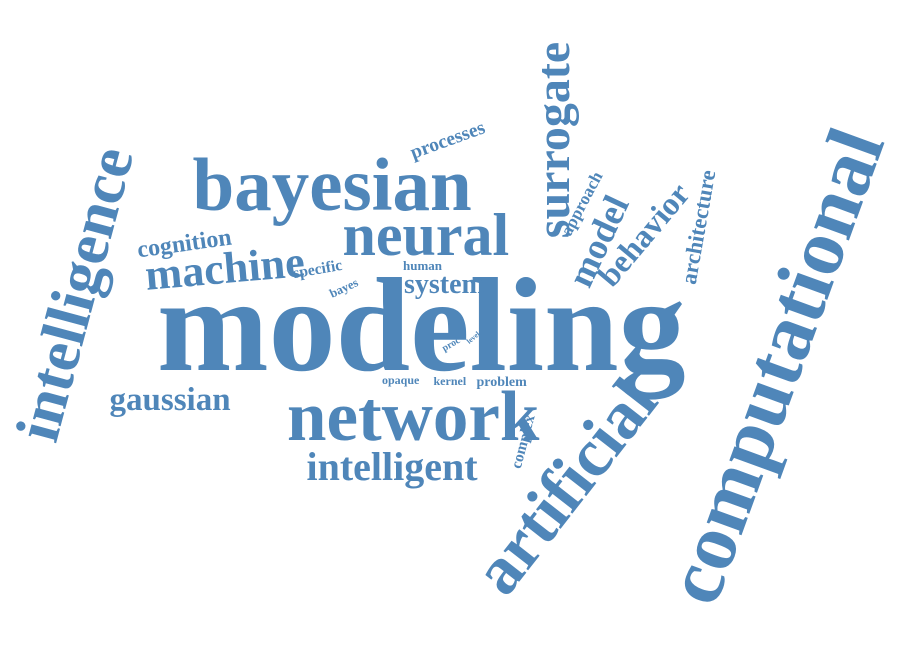 The height and width of the screenshot is (646, 900). Describe the element at coordinates (423, 265) in the screenshot. I see `word-human: human` at that location.